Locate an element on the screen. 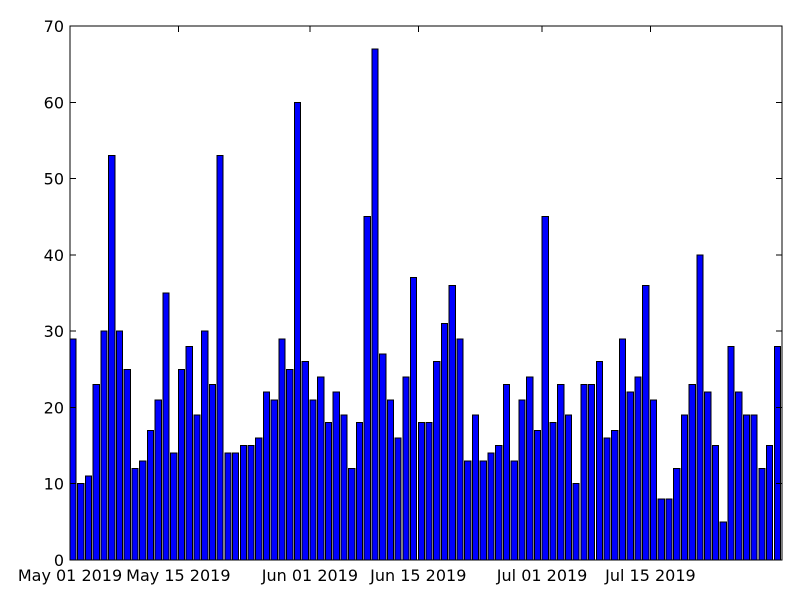  y-tick-label: 70 is located at coordinates (54, 26).